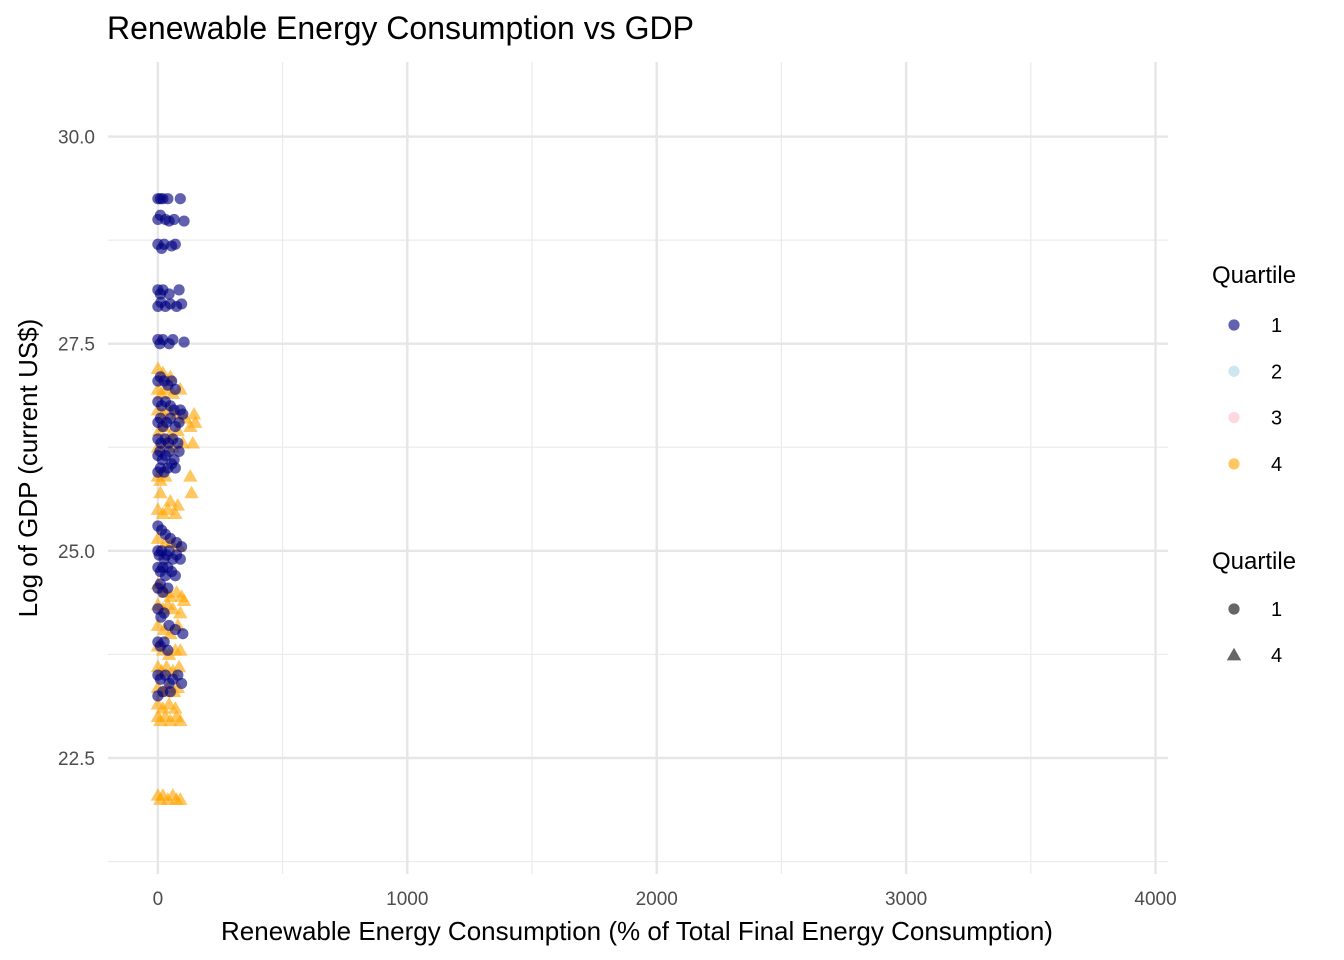 This screenshot has height=960, width=1344. What do you see at coordinates (76, 759) in the screenshot?
I see `y-tick-label-0: 22.5` at bounding box center [76, 759].